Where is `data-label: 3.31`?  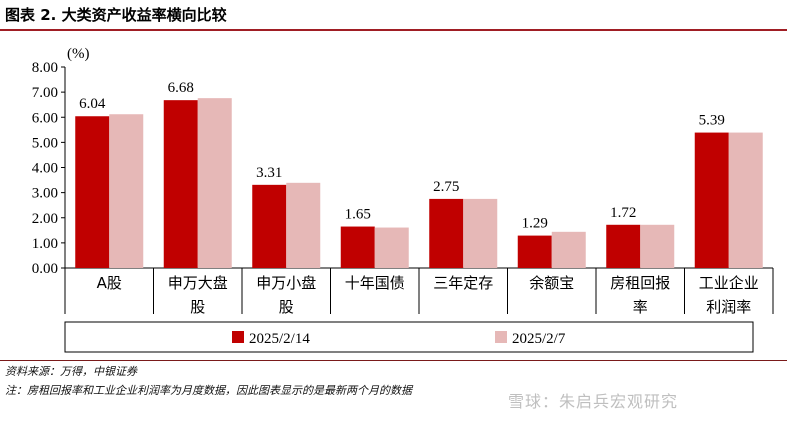
data-label: 3.31 is located at coordinates (269, 173).